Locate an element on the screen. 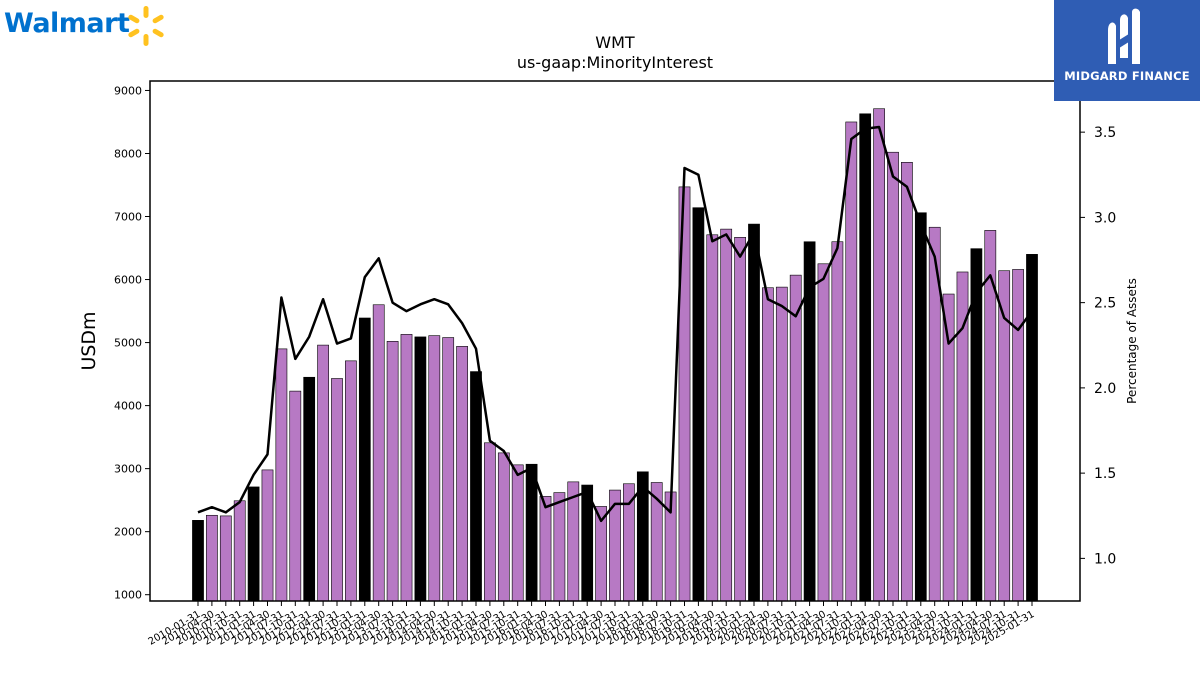  midgard-mark-icon is located at coordinates (1124, 36).